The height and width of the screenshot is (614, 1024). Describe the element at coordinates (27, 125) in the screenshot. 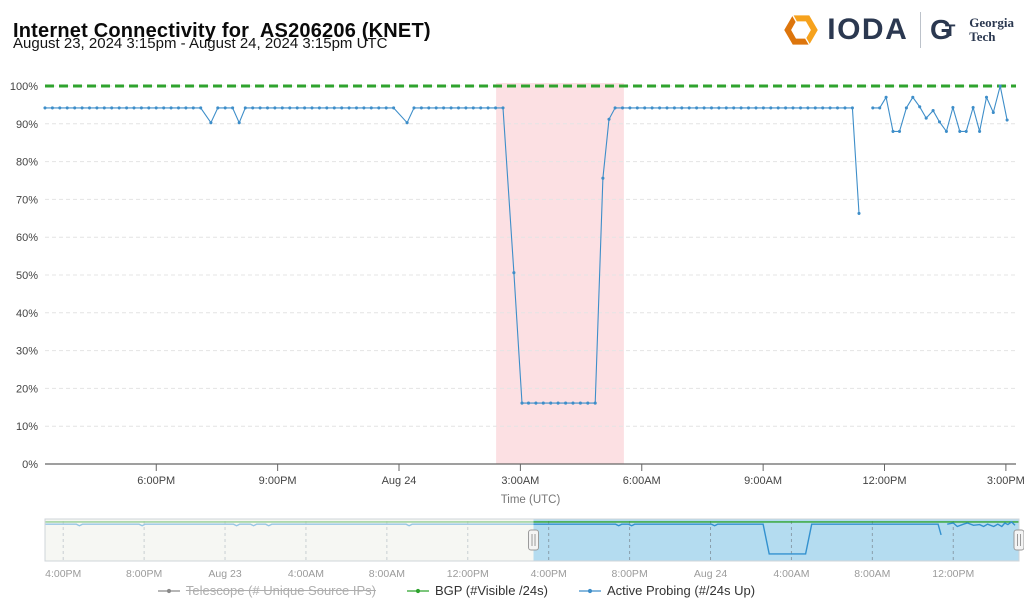

I see `y-tick-label: 90%` at that location.